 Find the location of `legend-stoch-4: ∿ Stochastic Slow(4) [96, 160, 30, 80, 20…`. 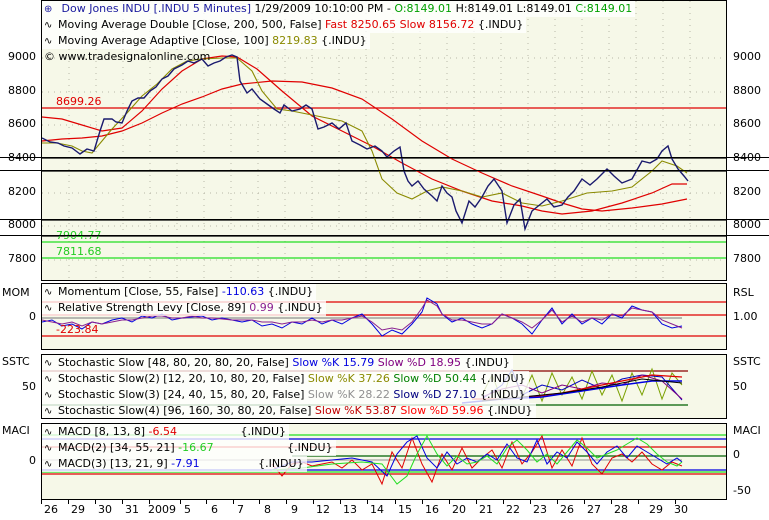

legend-stoch-4: ∿ Stochastic Slow(4) [96, 160, 30, 80, 20… is located at coordinates (289, 410).